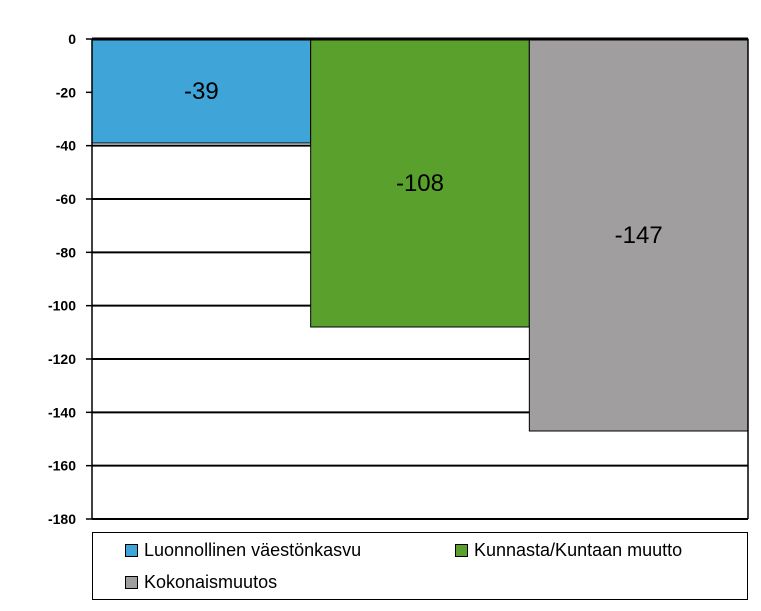  What do you see at coordinates (66, 92) in the screenshot?
I see `y-tick-label: -20` at bounding box center [66, 92].